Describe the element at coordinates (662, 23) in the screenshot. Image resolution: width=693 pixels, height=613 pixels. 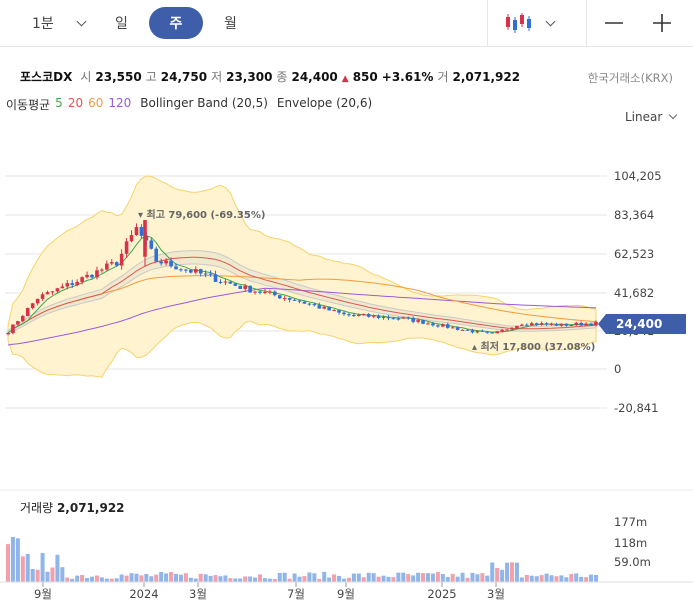
I see `add-button` at that location.